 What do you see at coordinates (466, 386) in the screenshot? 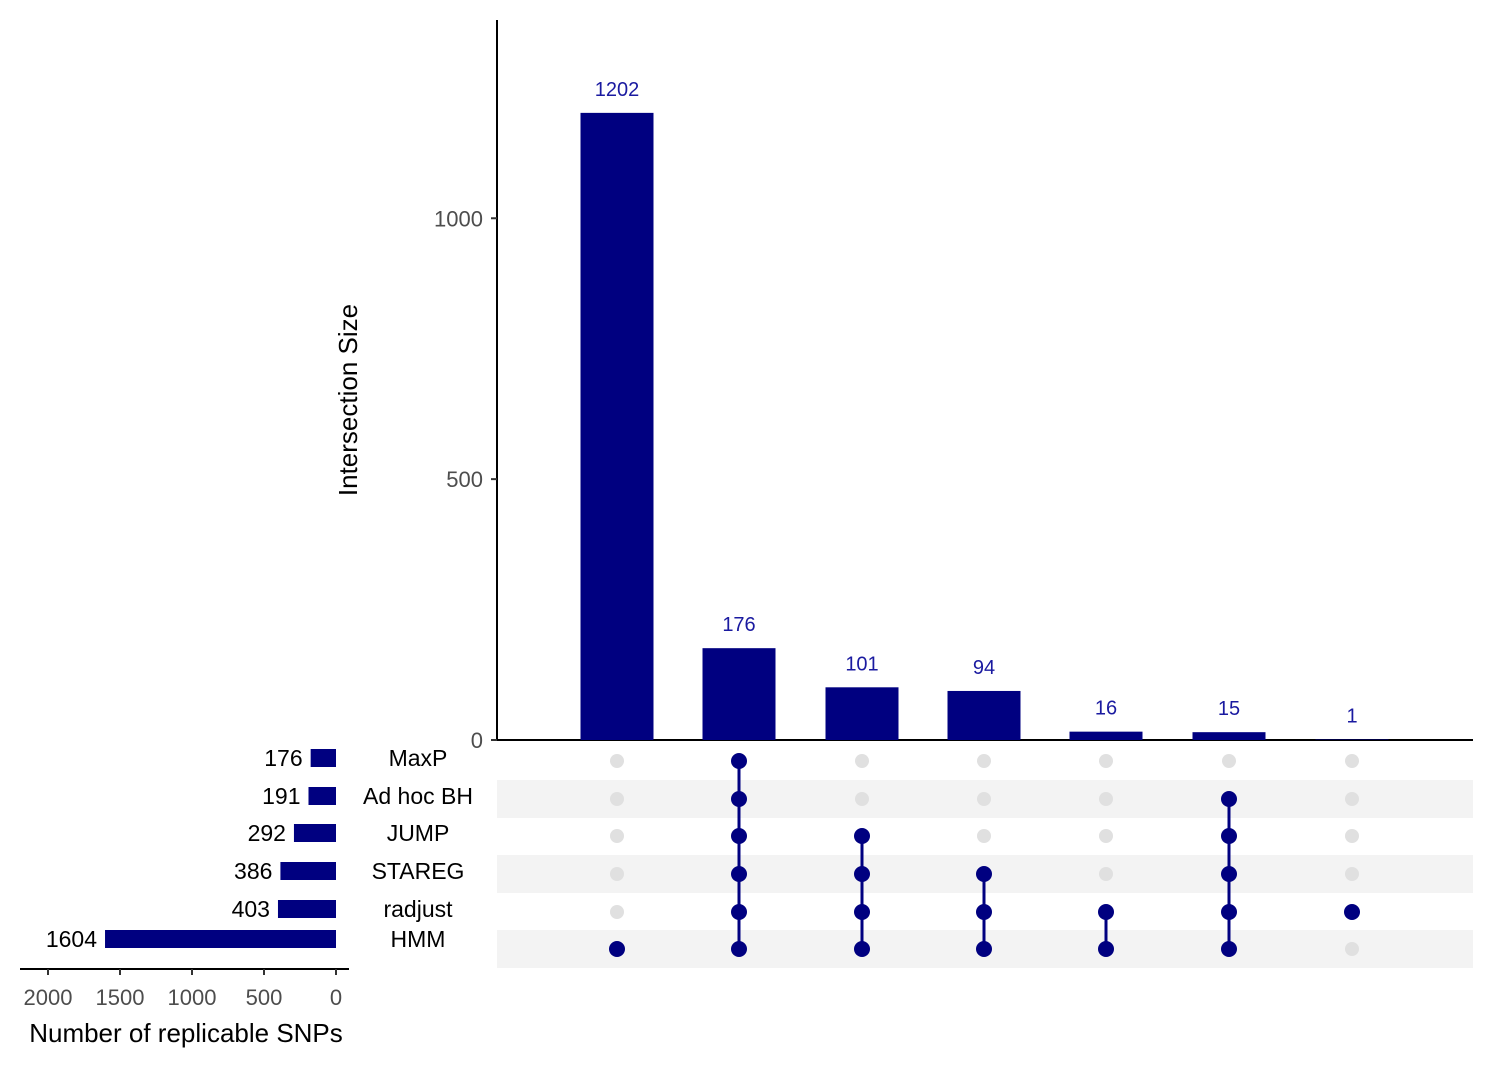
I see `intersection-y-axis: 0 500 1000` at bounding box center [466, 386].